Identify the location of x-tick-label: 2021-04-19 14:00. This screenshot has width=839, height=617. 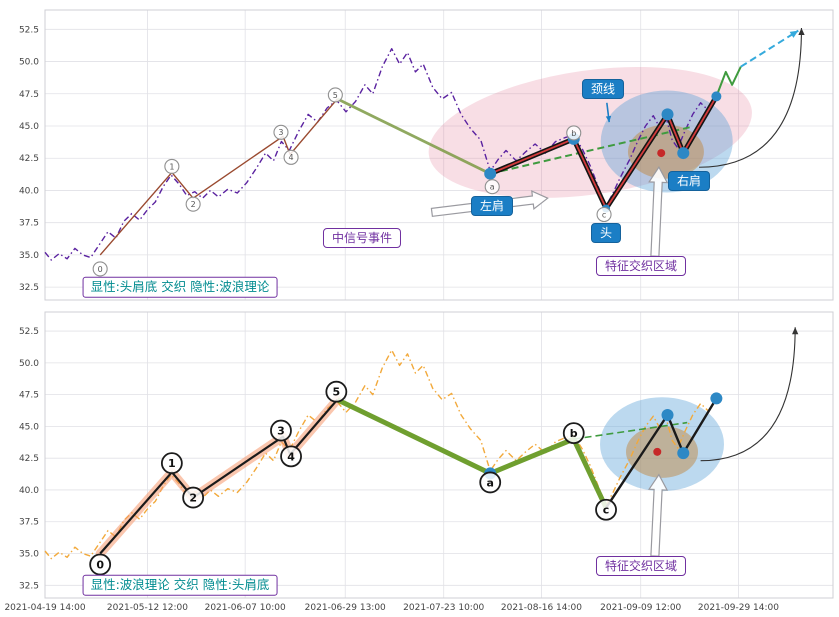
(44, 608).